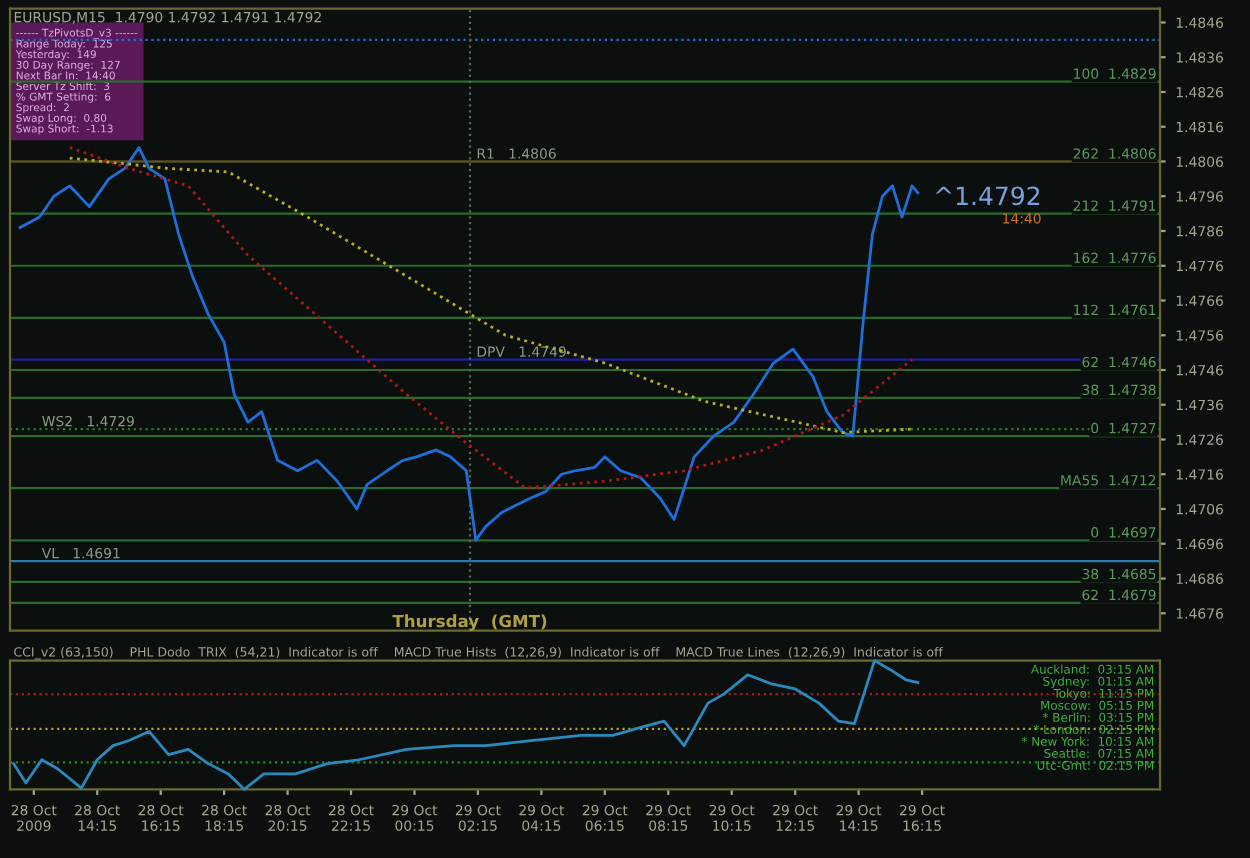 This screenshot has width=1250, height=858. Describe the element at coordinates (987, 196) in the screenshot. I see `annotation: ^1.4792` at that location.